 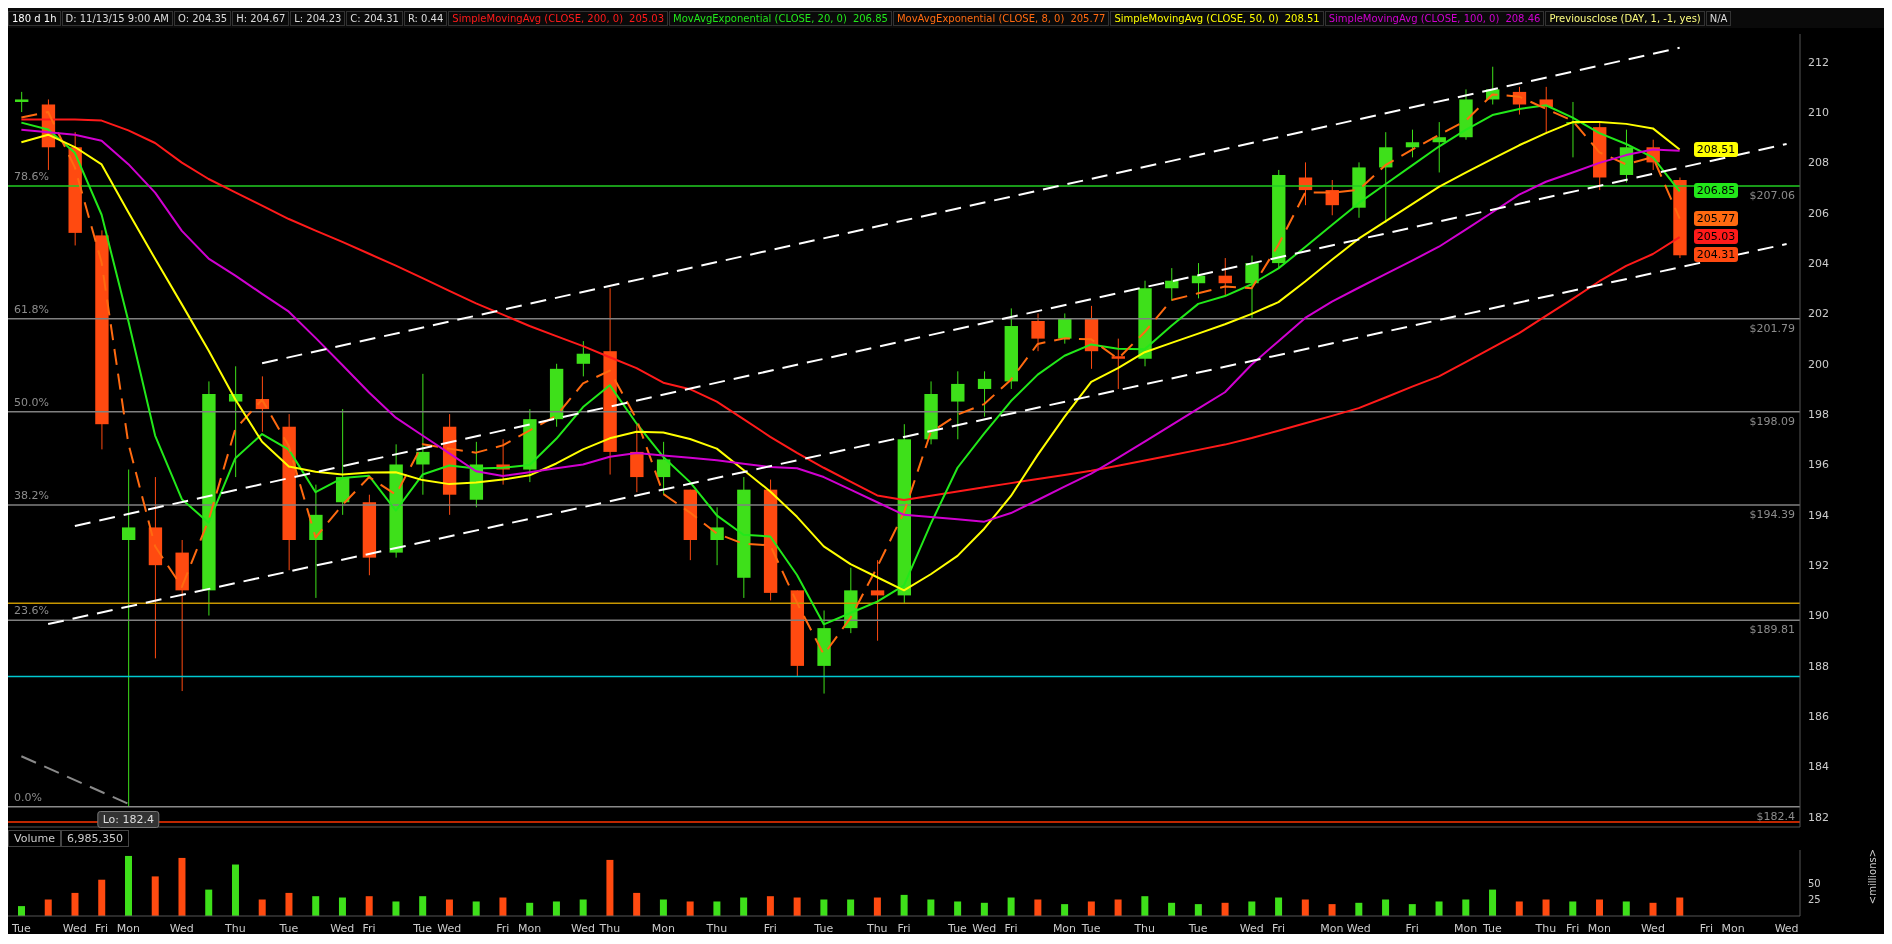 I want to click on text: 6,985,350, so click(x=94, y=838).